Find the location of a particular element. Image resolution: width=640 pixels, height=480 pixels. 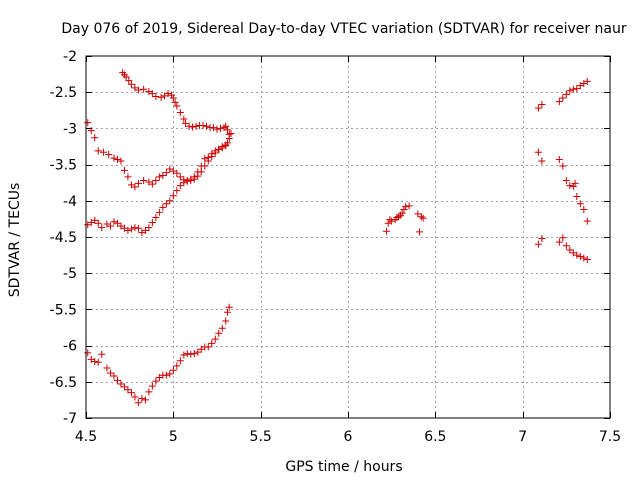

x-tick-label: 7 is located at coordinates (522, 437).